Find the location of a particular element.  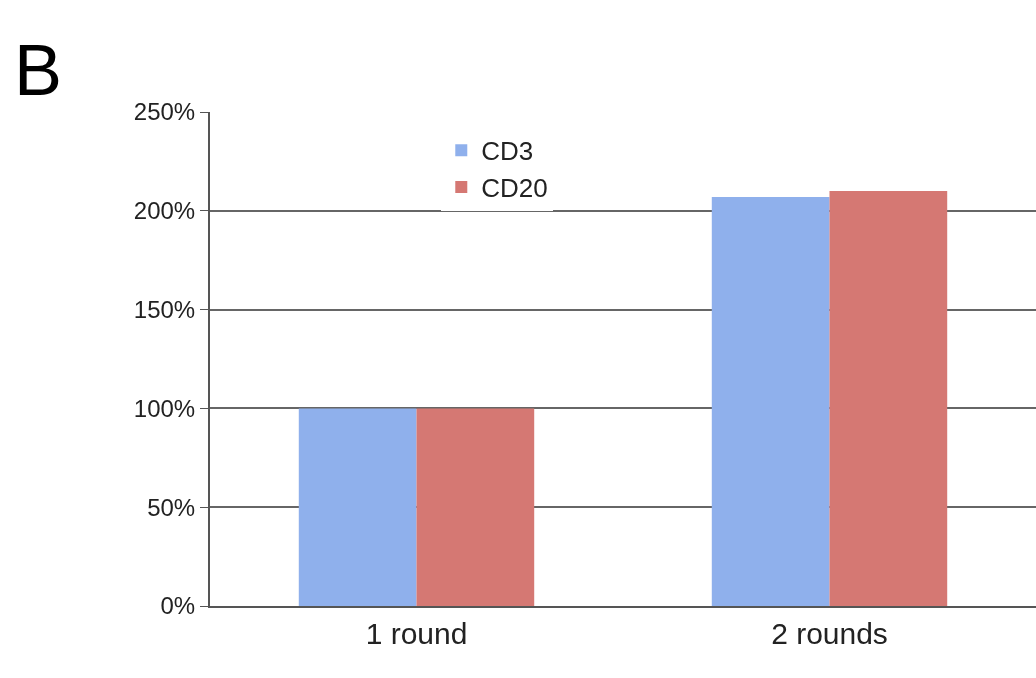

y-tick-label: 150% is located at coordinates (164, 309).